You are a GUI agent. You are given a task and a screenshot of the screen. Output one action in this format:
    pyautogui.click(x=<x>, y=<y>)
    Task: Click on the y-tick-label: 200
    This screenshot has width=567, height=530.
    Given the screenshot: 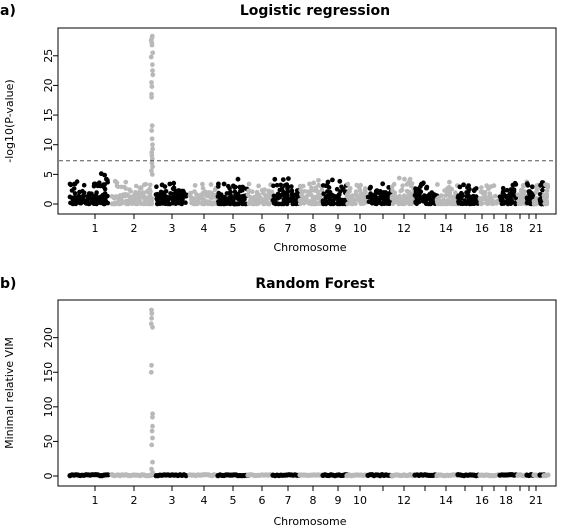 What is the action you would take?
    pyautogui.click(x=48, y=337)
    